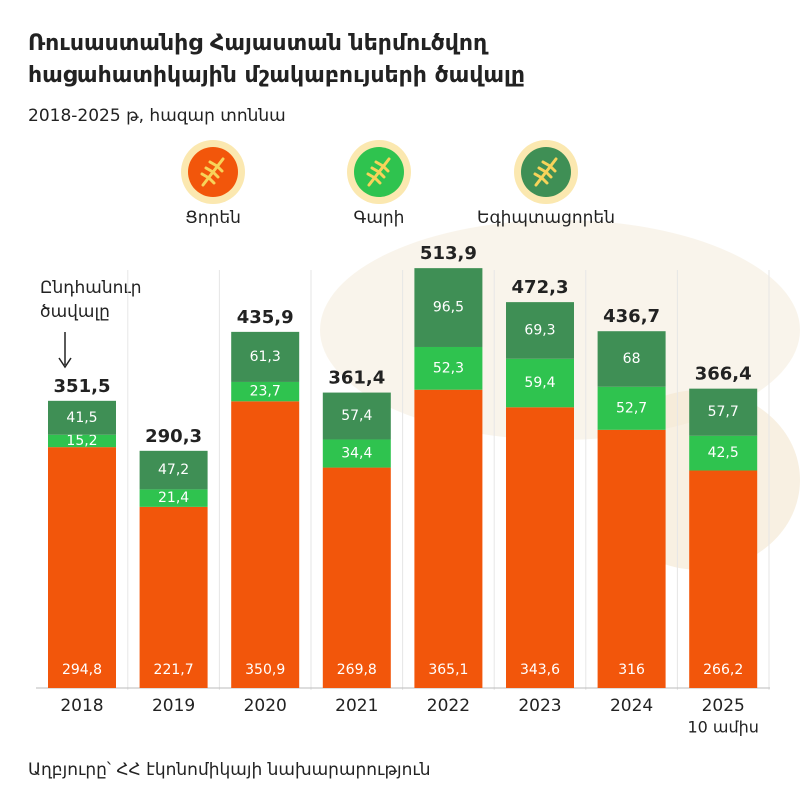 The width and height of the screenshot is (800, 800). I want to click on total-label: 290,3, so click(173, 436).